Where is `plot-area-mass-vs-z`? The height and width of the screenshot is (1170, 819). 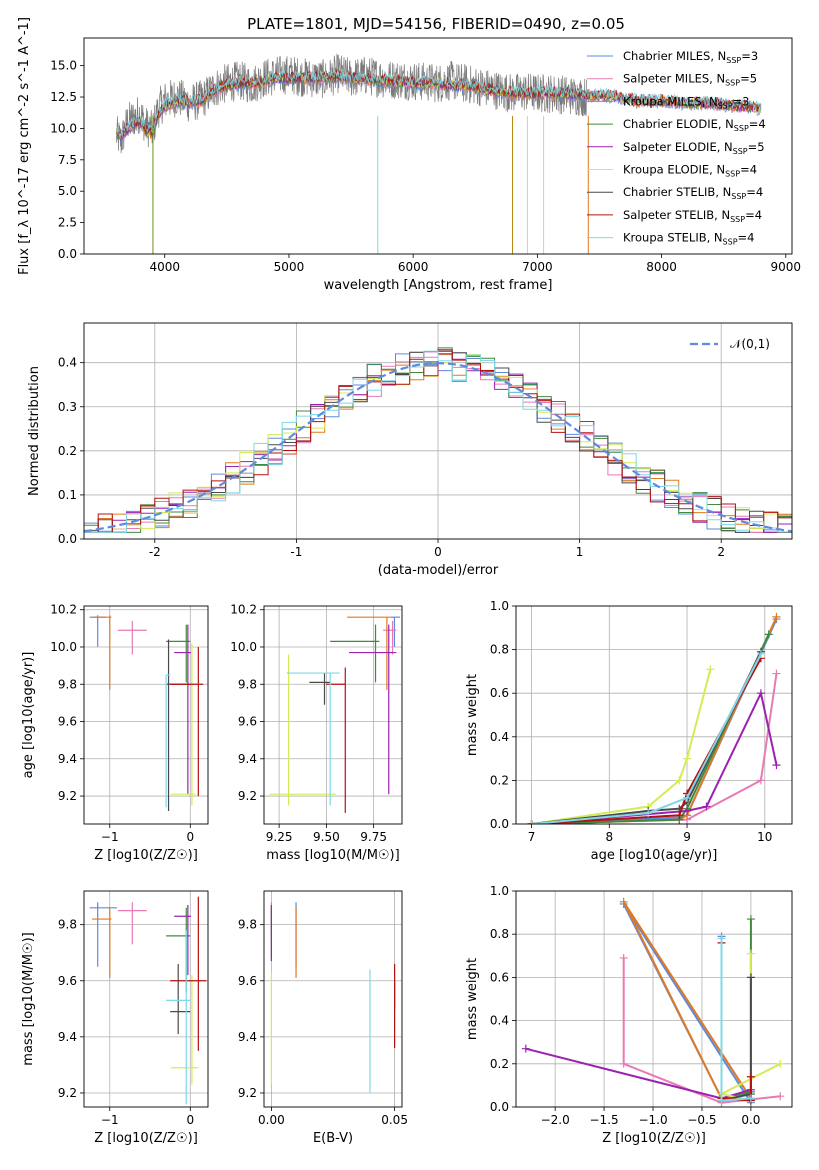 plot-area-mass-vs-z is located at coordinates (148, 1000).